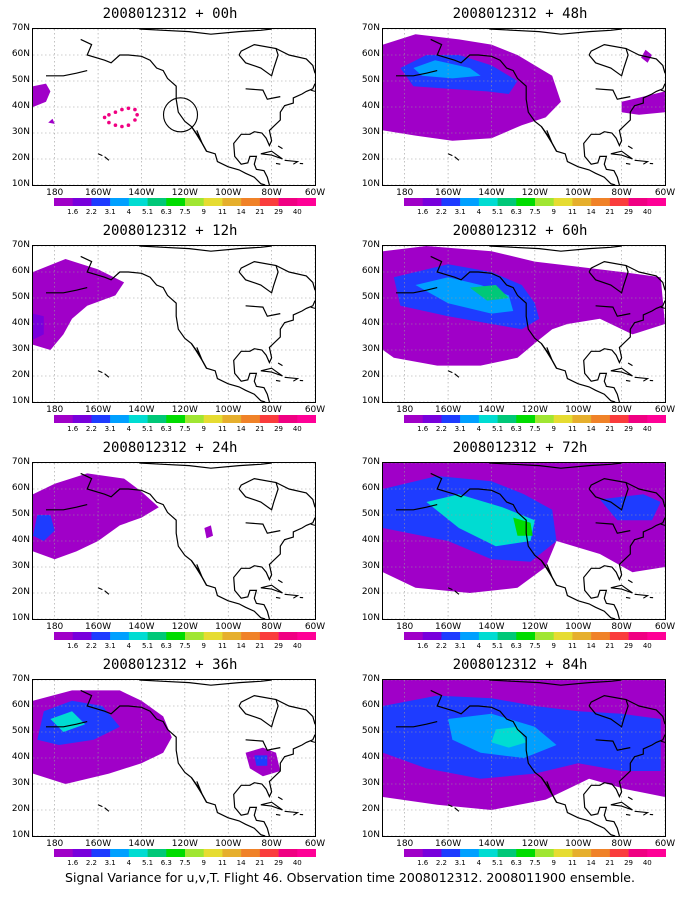 The height and width of the screenshot is (900, 700). I want to click on lon-tick-label: 160W, so click(448, 193).